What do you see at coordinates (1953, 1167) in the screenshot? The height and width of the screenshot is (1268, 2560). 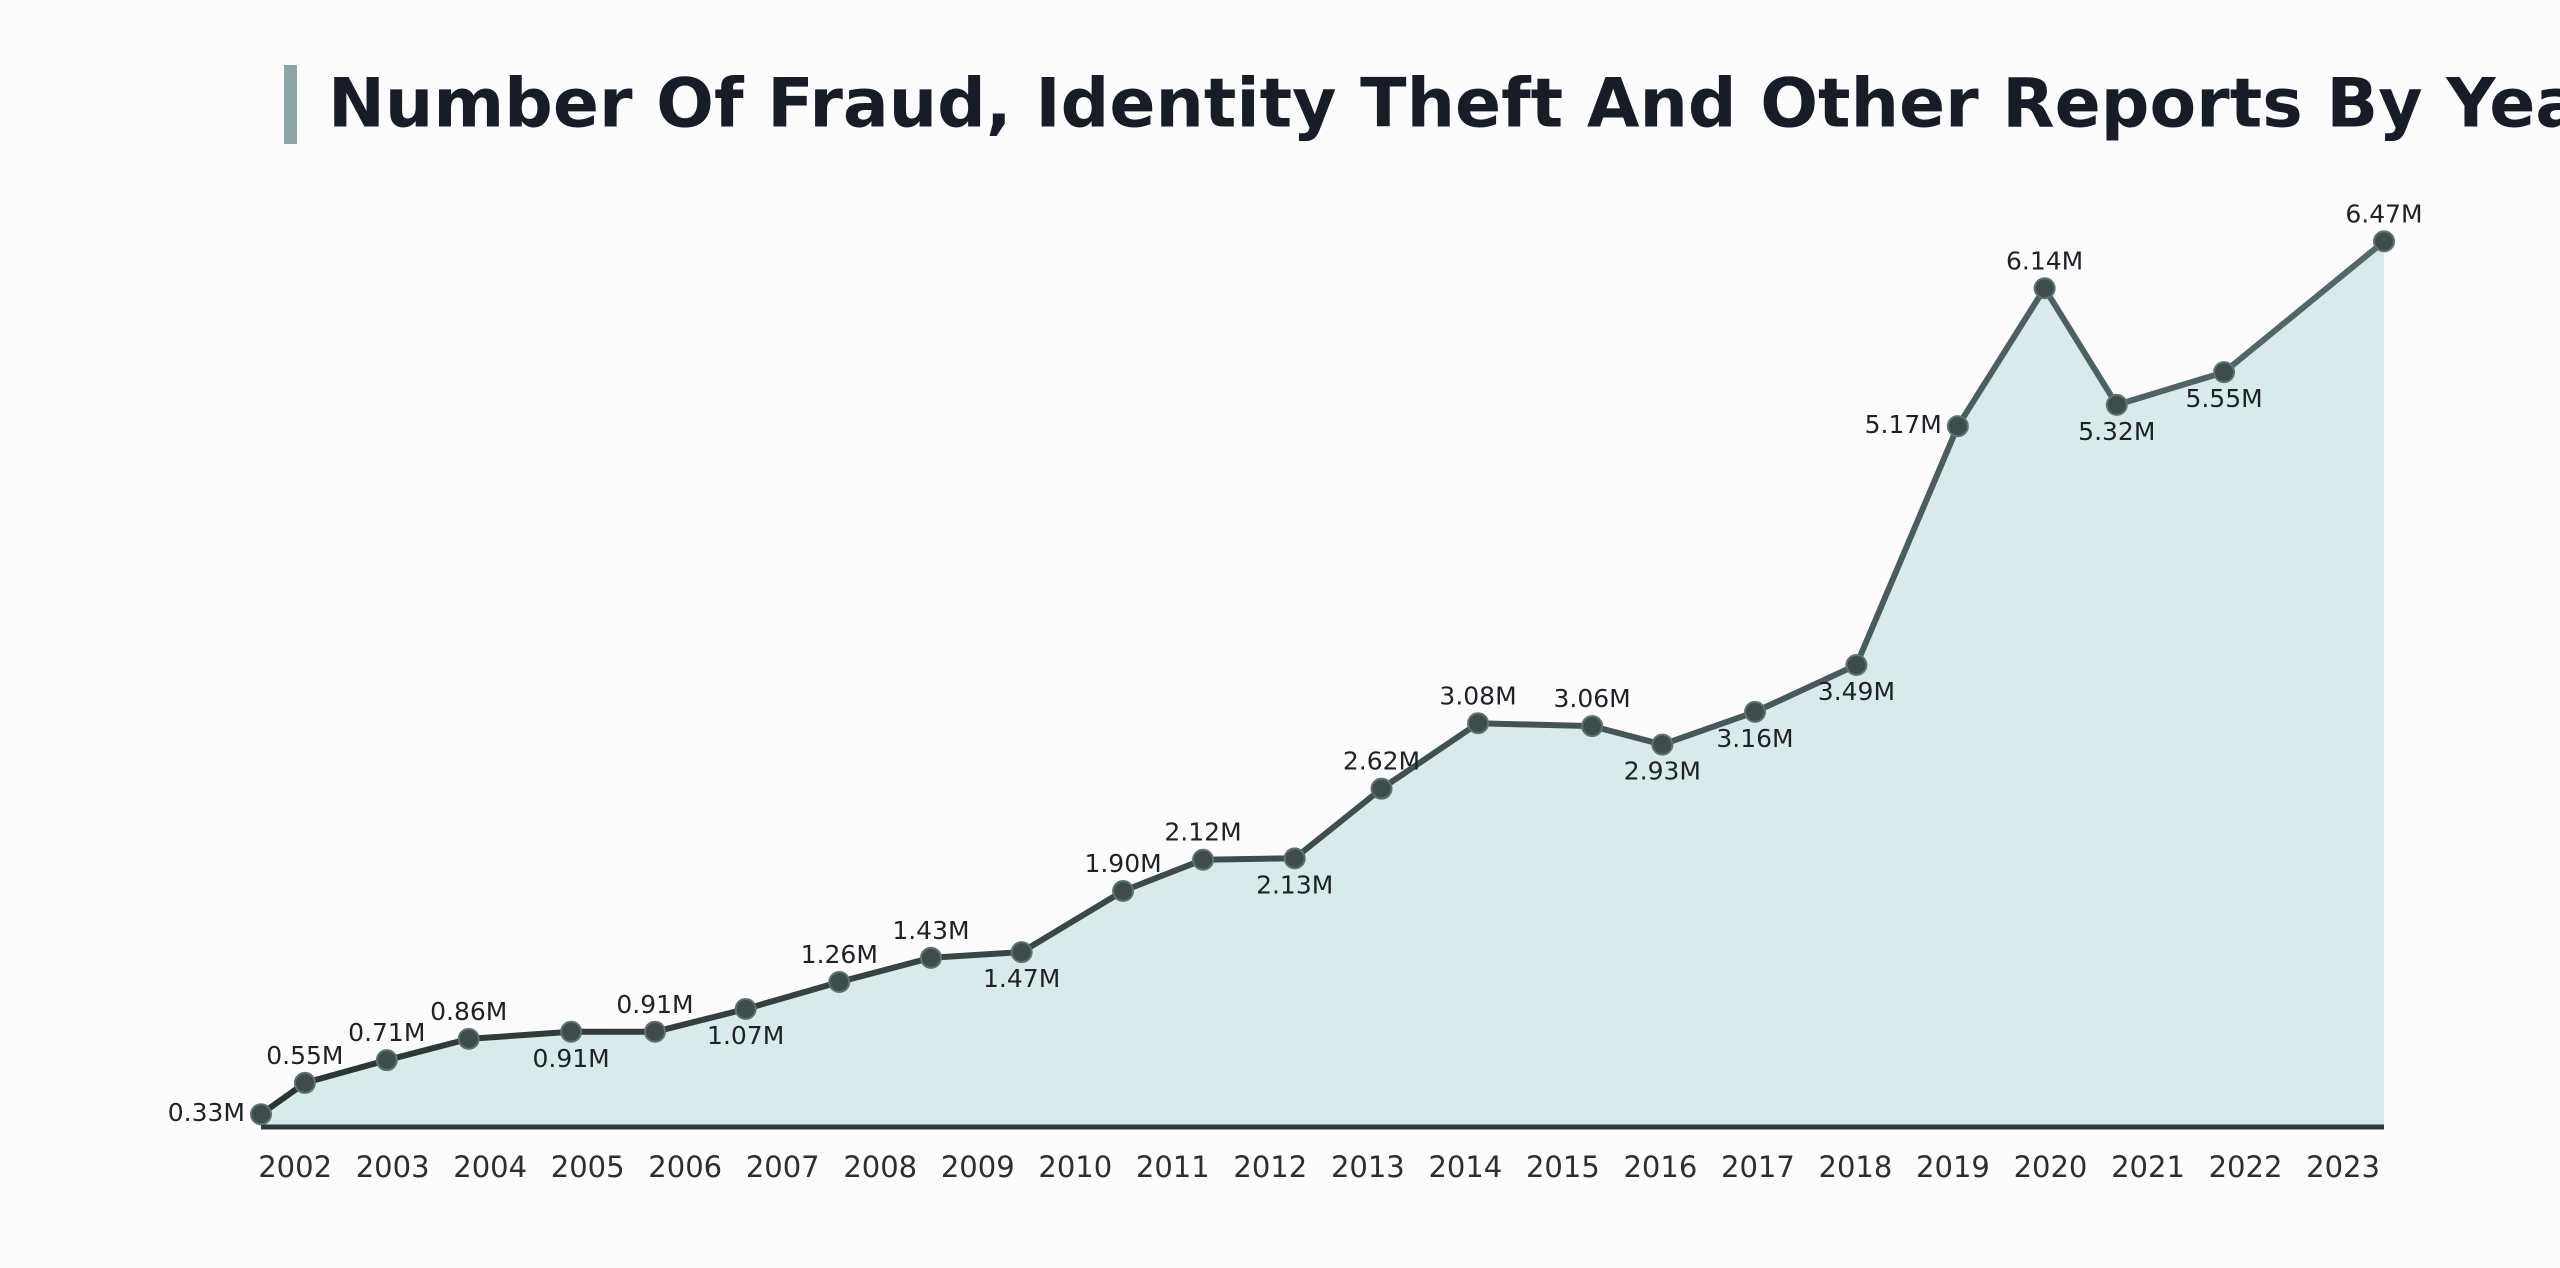 I see `x-tick-label: 2019` at bounding box center [1953, 1167].